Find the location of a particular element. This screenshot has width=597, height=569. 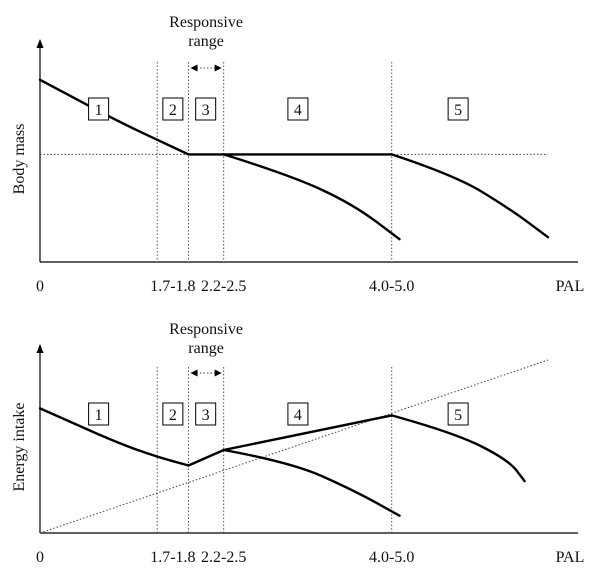

y-axis-title: Body mass is located at coordinates (19, 159).